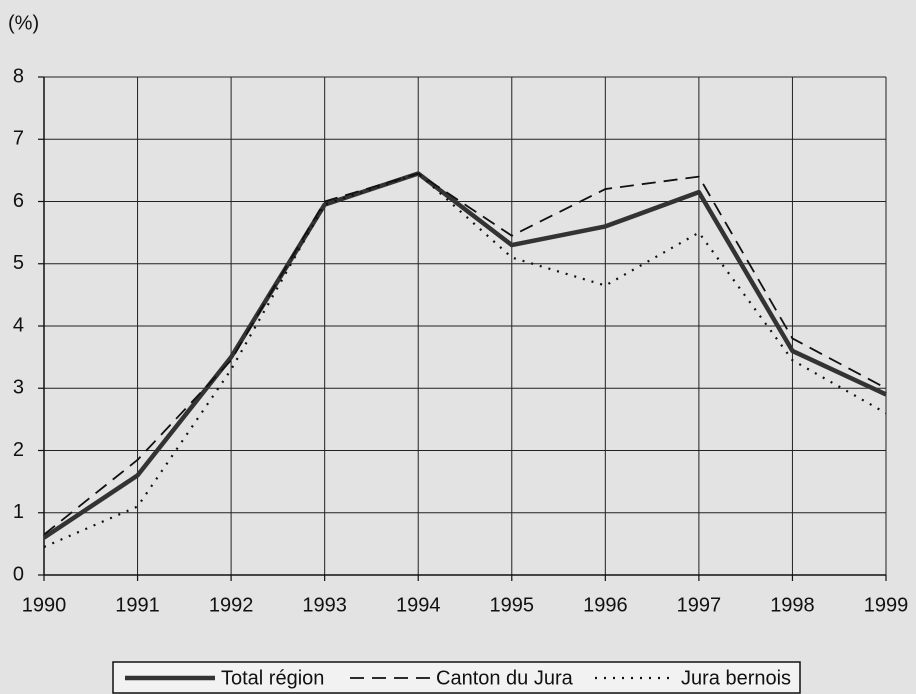 The image size is (916, 694). I want to click on legend-label: Jura bernois, so click(736, 678).